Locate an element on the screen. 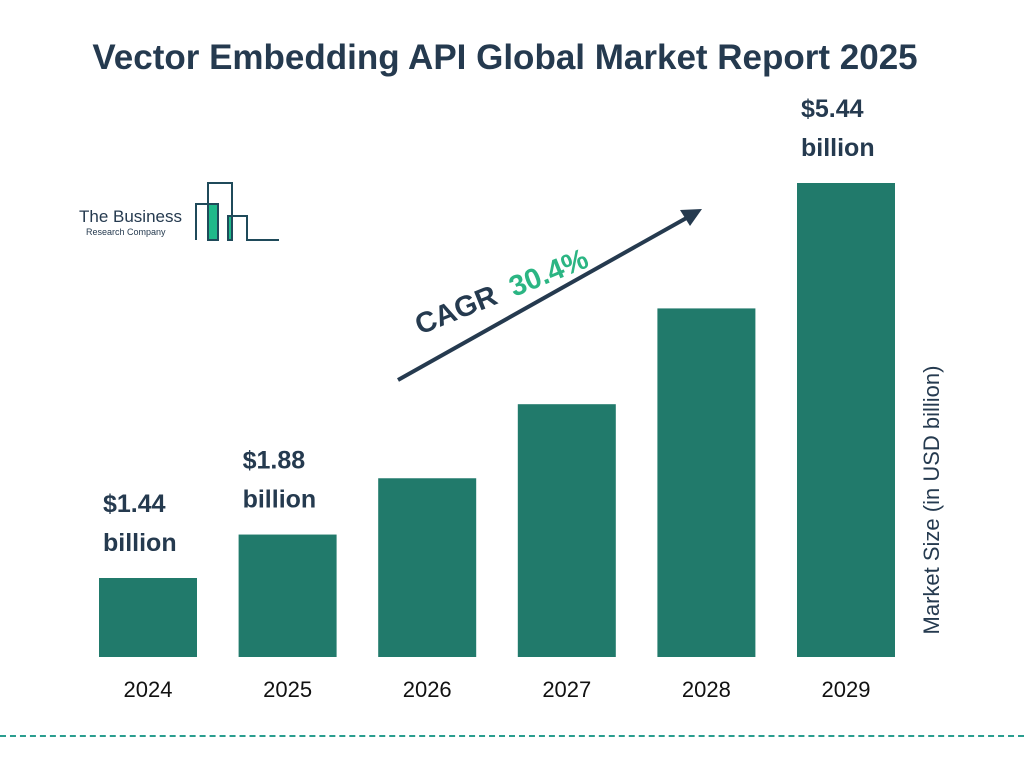  x-tick-label: 2024 is located at coordinates (148, 689).